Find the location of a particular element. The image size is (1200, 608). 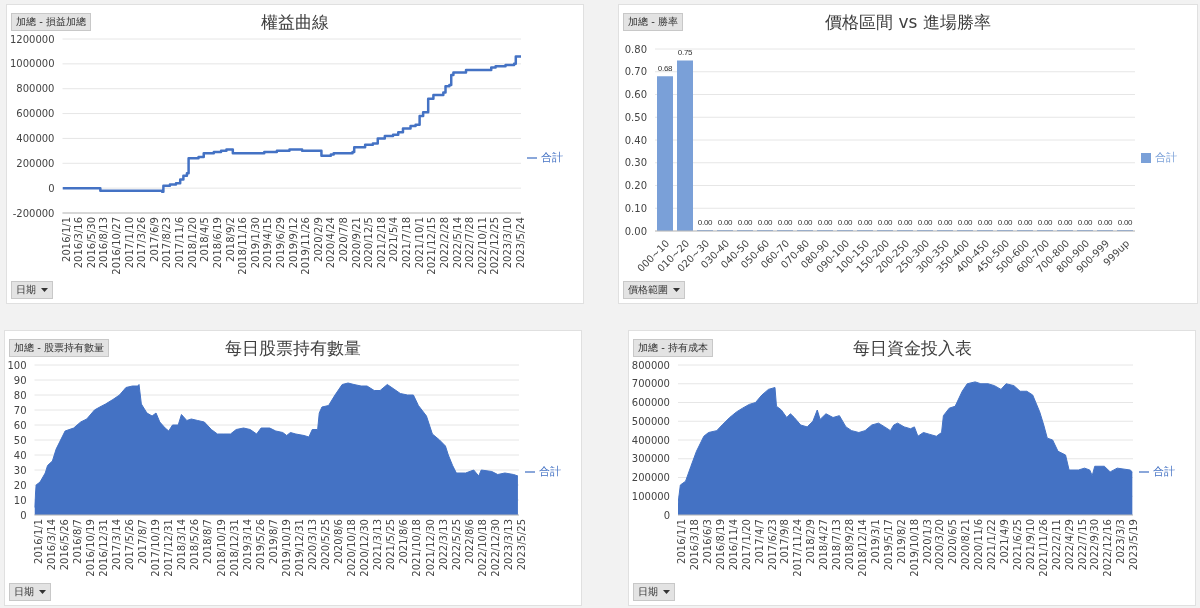

y-tick-label: 0.30 is located at coordinates (635, 163).